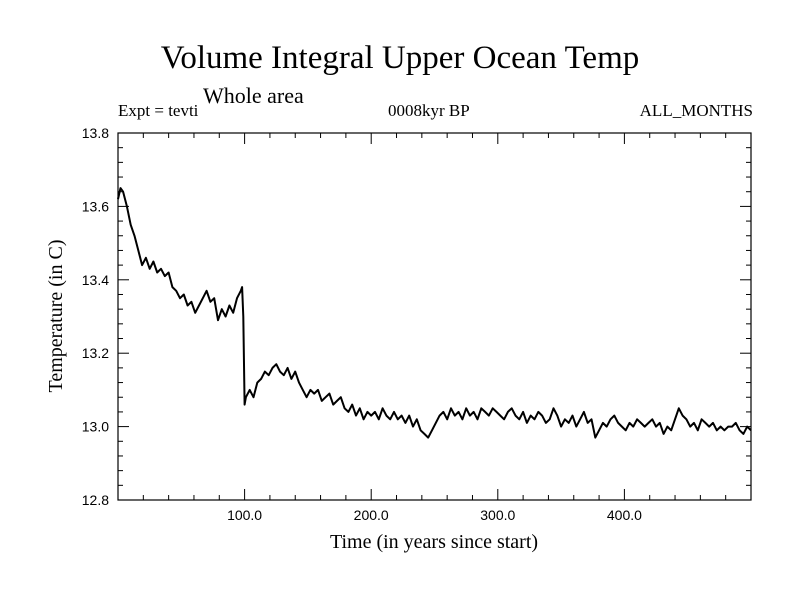 The width and height of the screenshot is (800, 600). Describe the element at coordinates (434, 542) in the screenshot. I see `x-axis-label: Time (in years since start)` at that location.